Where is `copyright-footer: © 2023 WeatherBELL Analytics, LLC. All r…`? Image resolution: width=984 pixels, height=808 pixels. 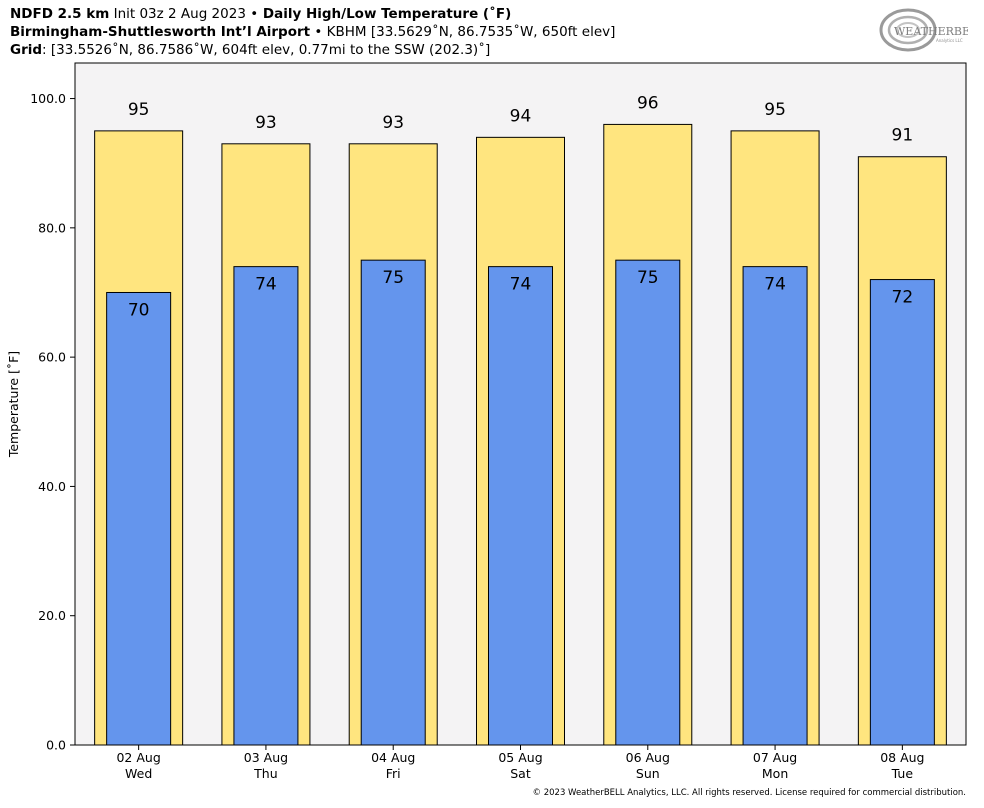
copyright-footer: © 2023 WeatherBELL Analytics, LLC. All r… is located at coordinates (749, 793).